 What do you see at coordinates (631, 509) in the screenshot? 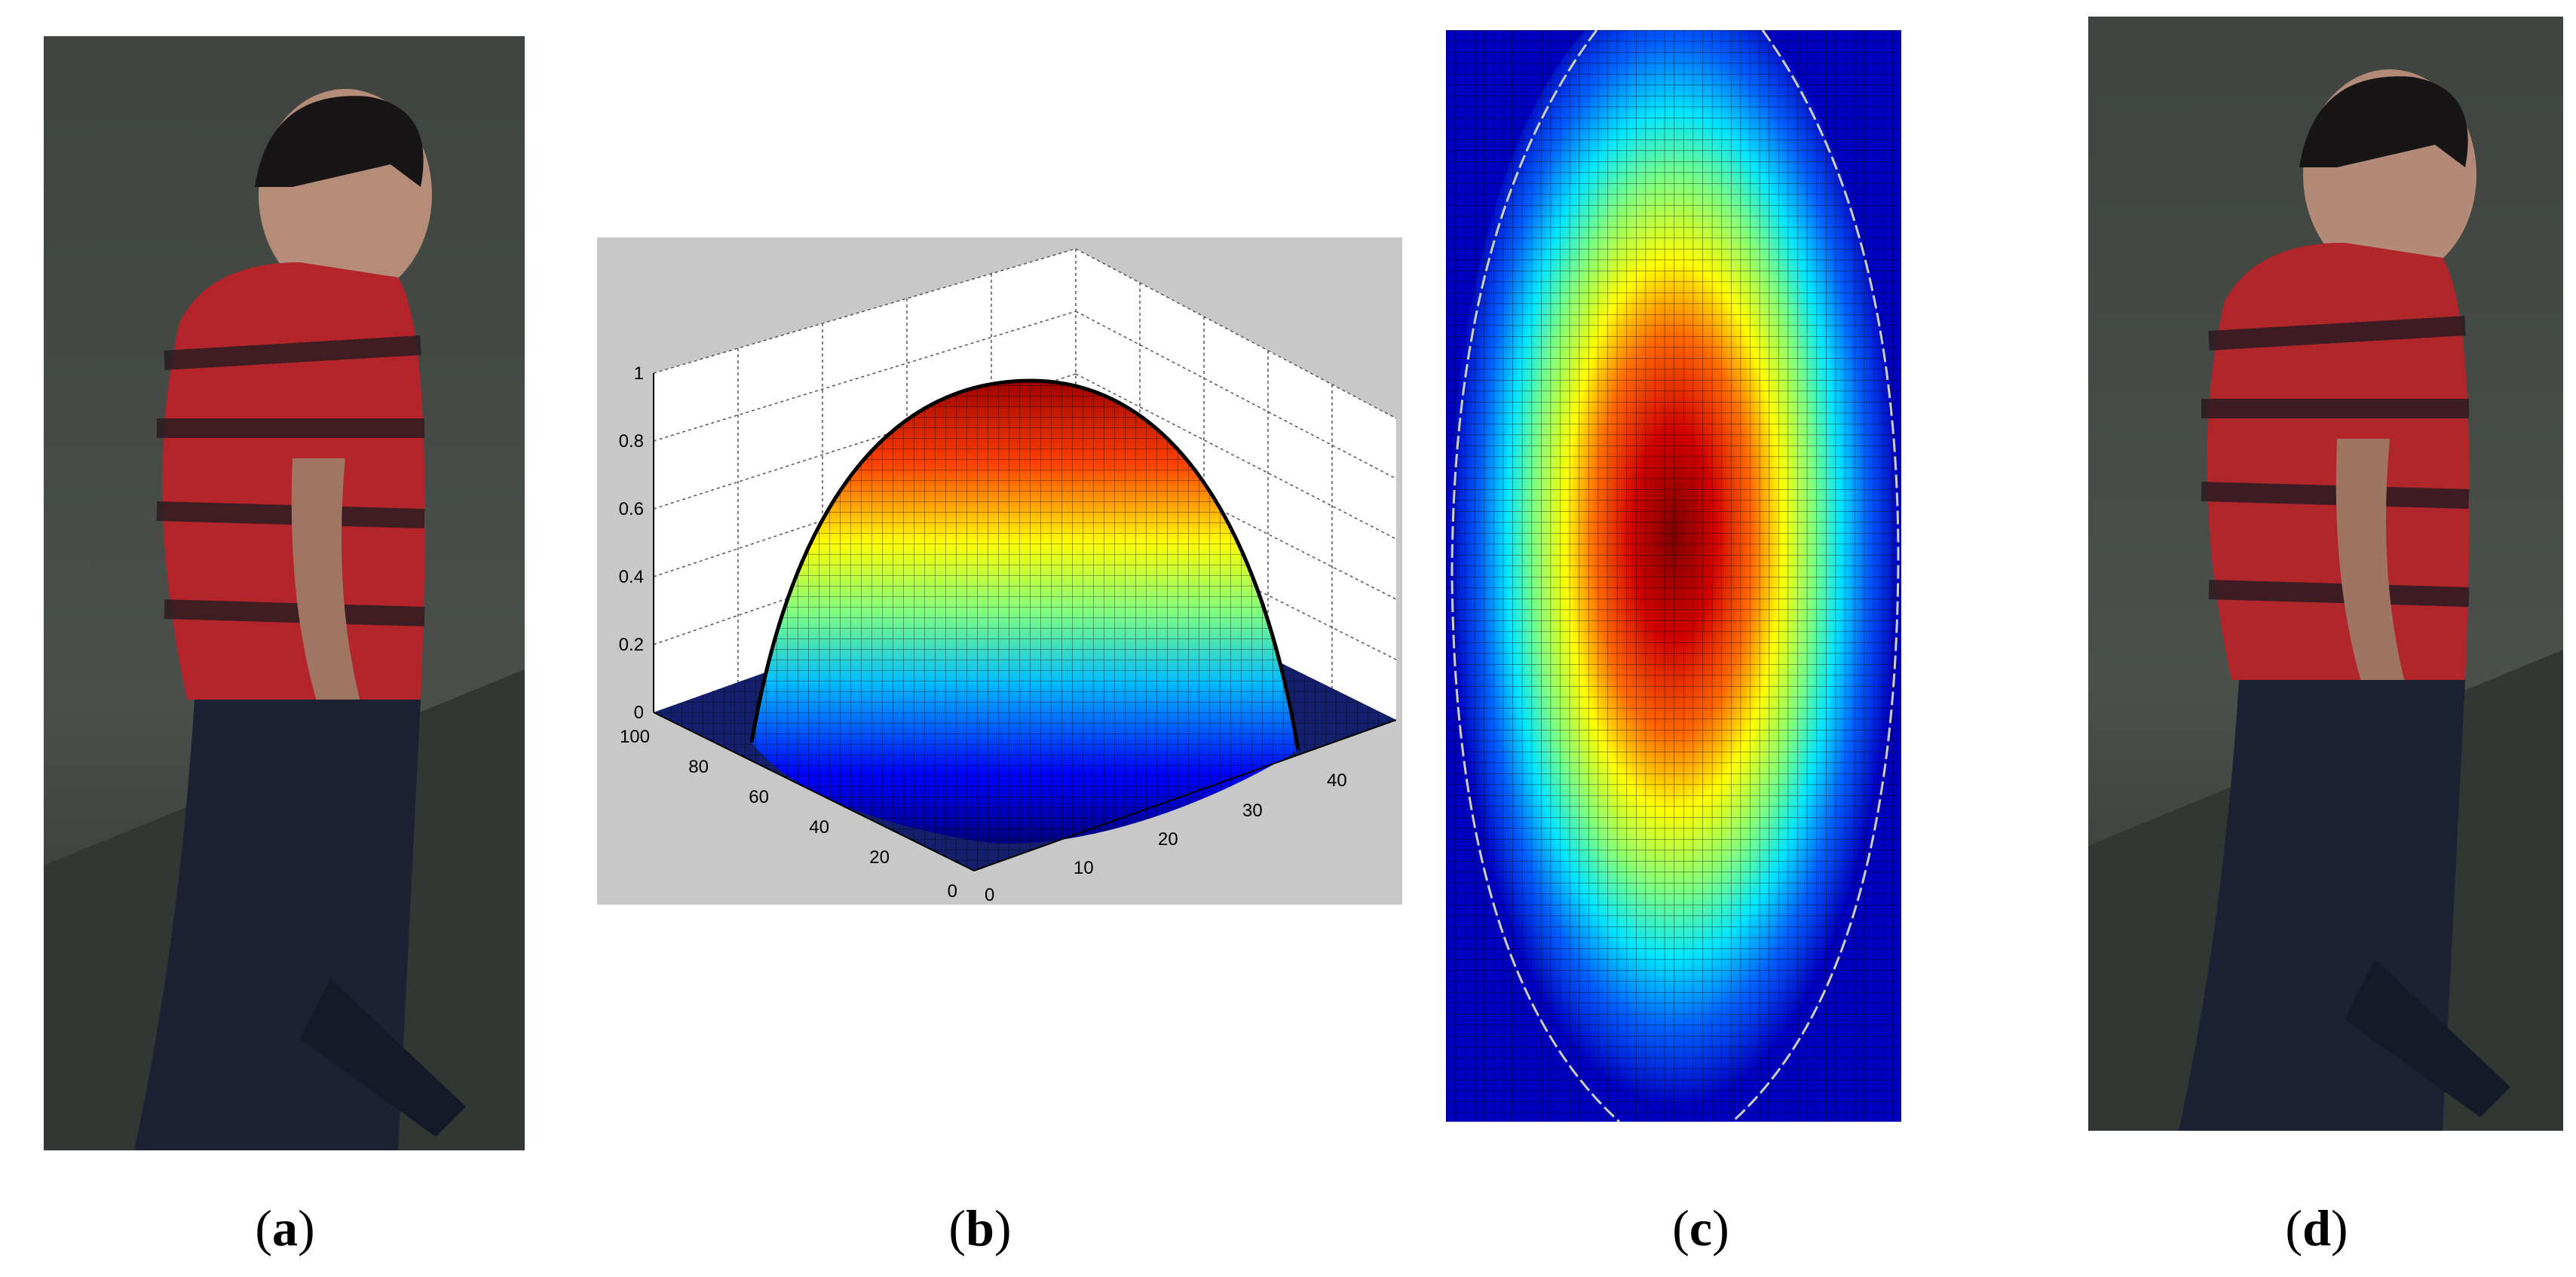
I see `z-tick-06: 0.6` at bounding box center [631, 509].